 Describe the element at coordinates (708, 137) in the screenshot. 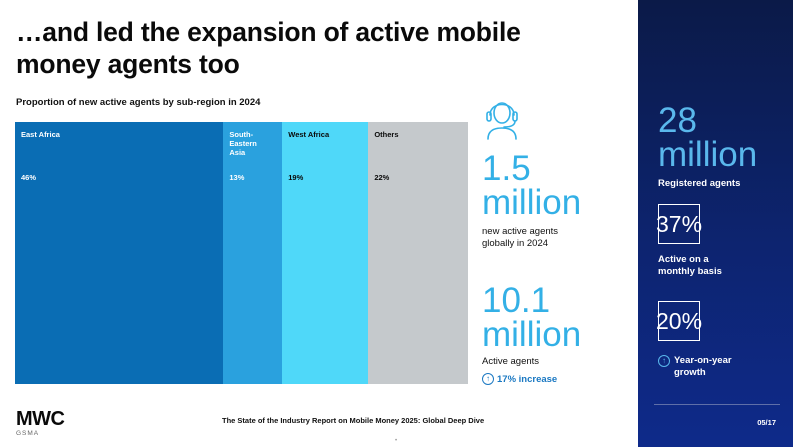

I see `registered-agents-value: 28 million` at that location.